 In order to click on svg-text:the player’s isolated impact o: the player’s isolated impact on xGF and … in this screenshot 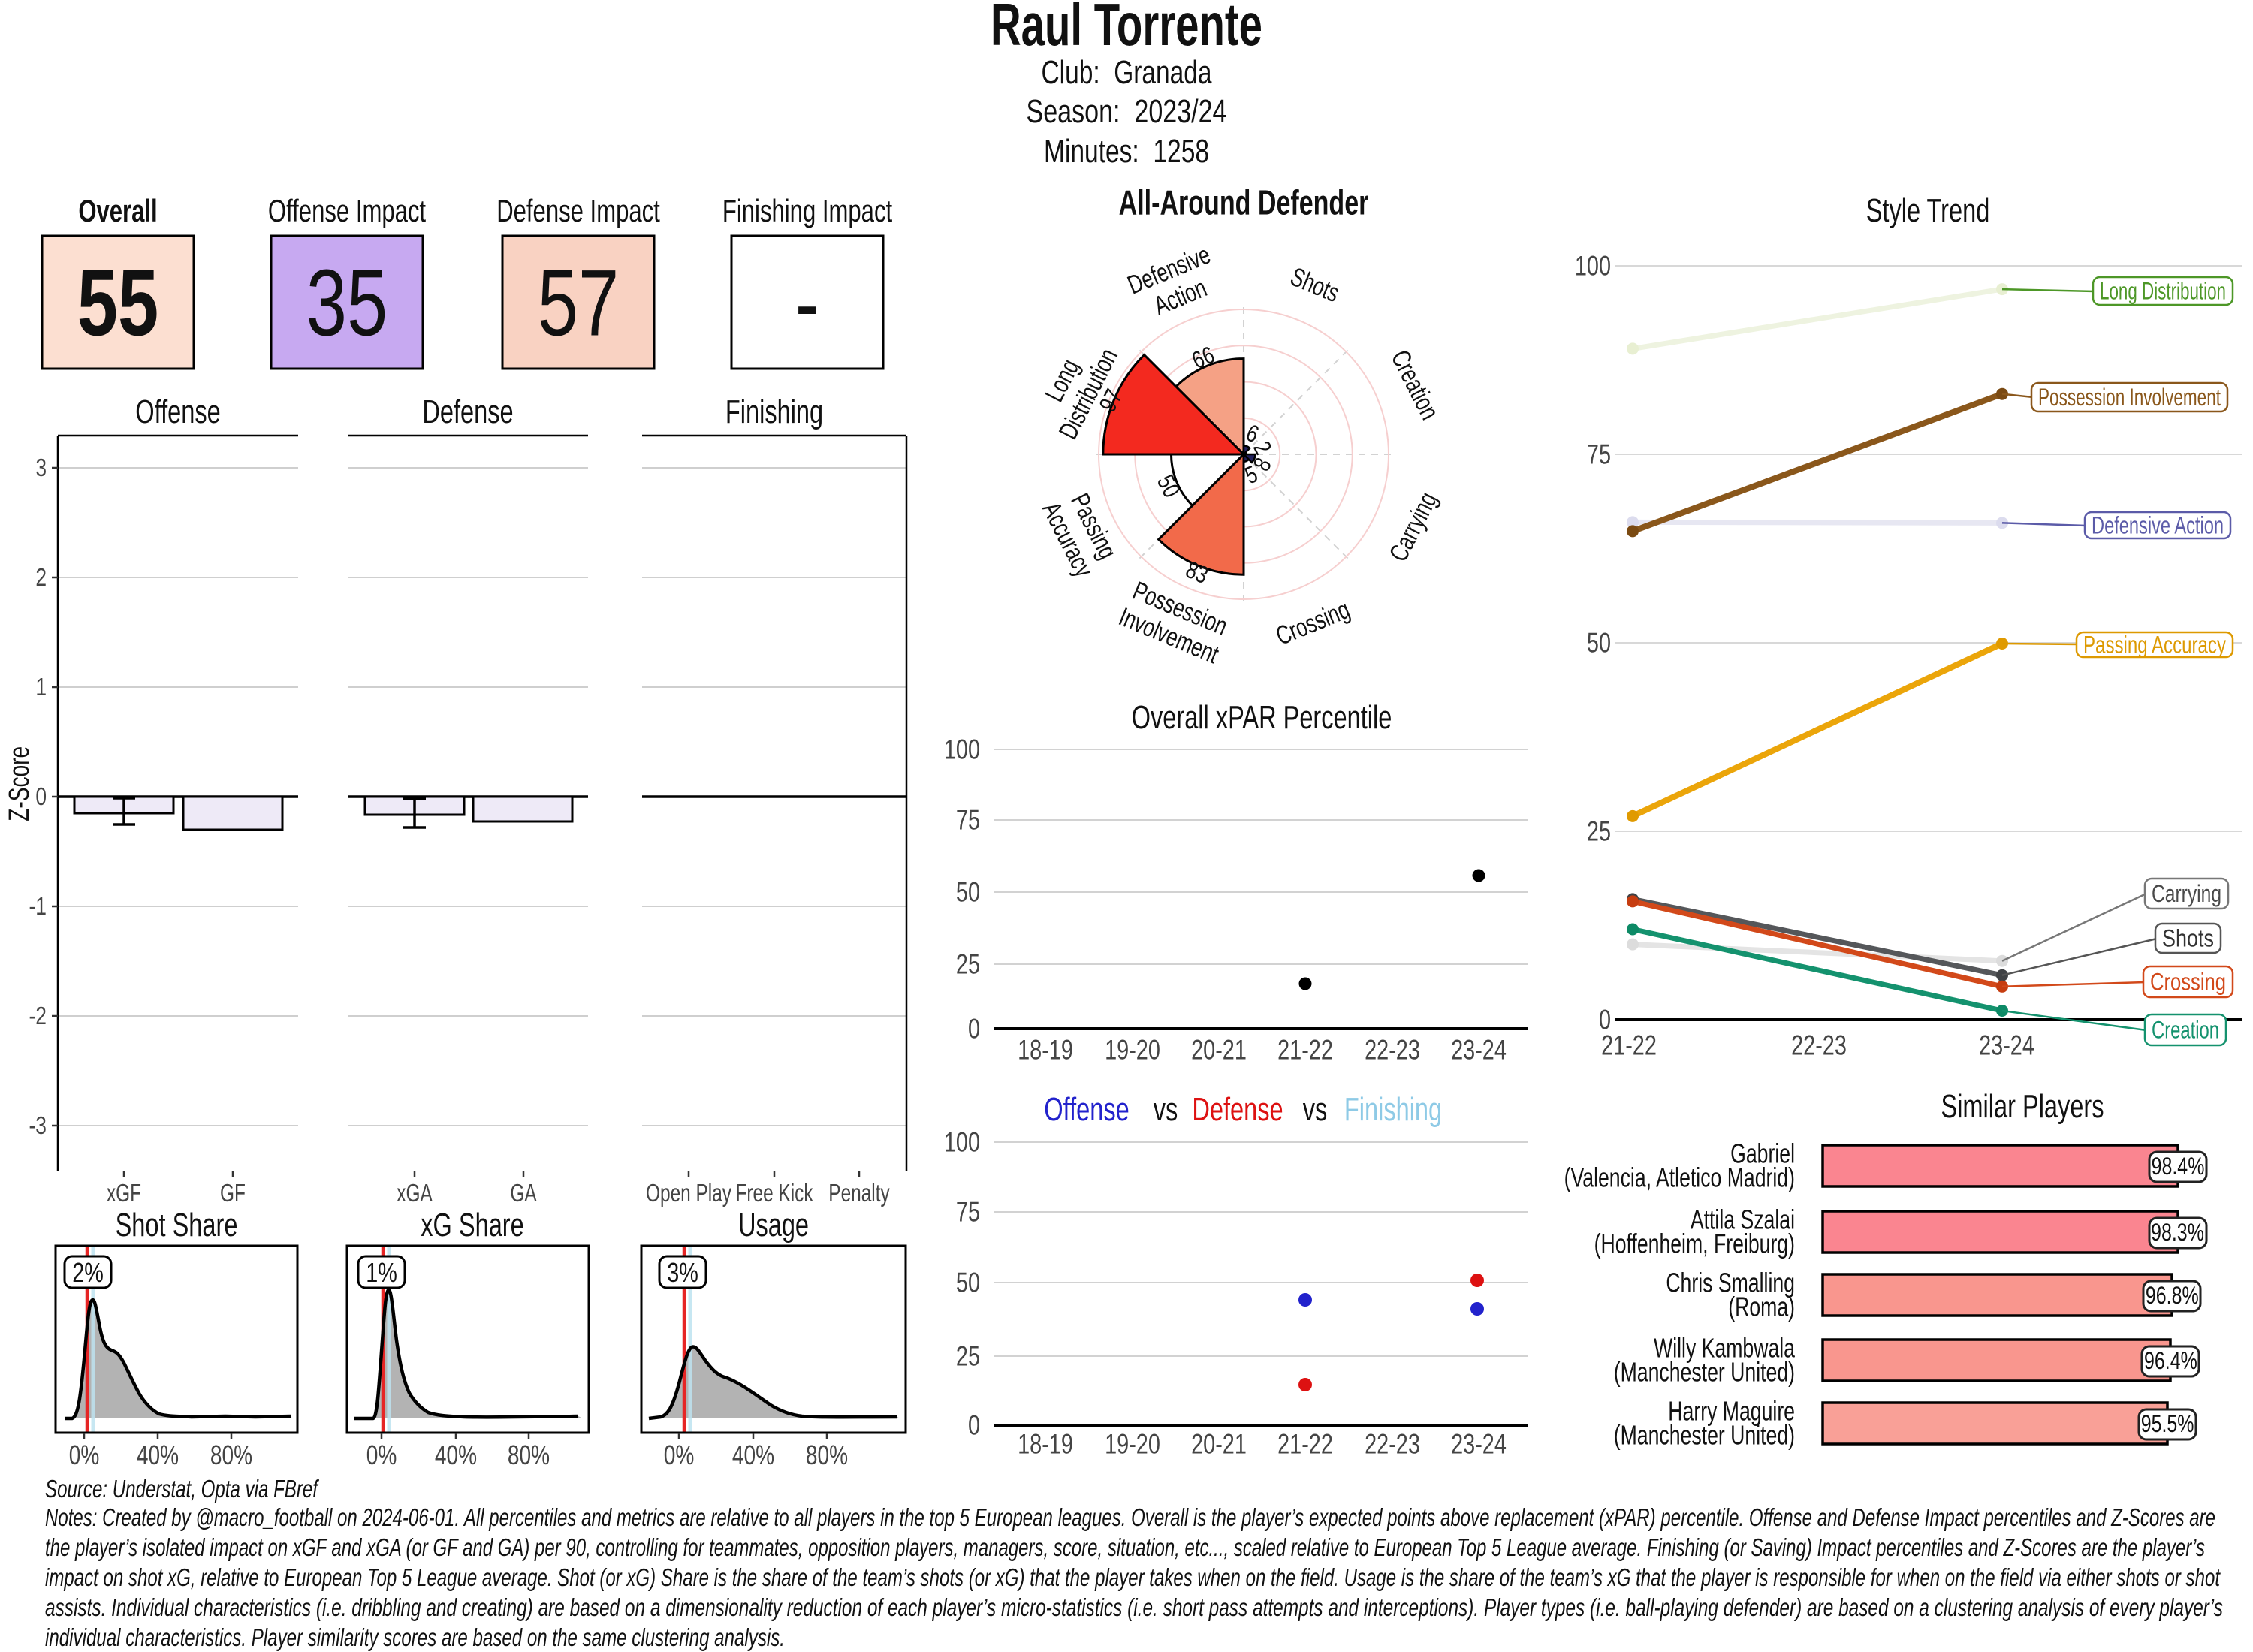, I will do `click(1125, 1547)`.